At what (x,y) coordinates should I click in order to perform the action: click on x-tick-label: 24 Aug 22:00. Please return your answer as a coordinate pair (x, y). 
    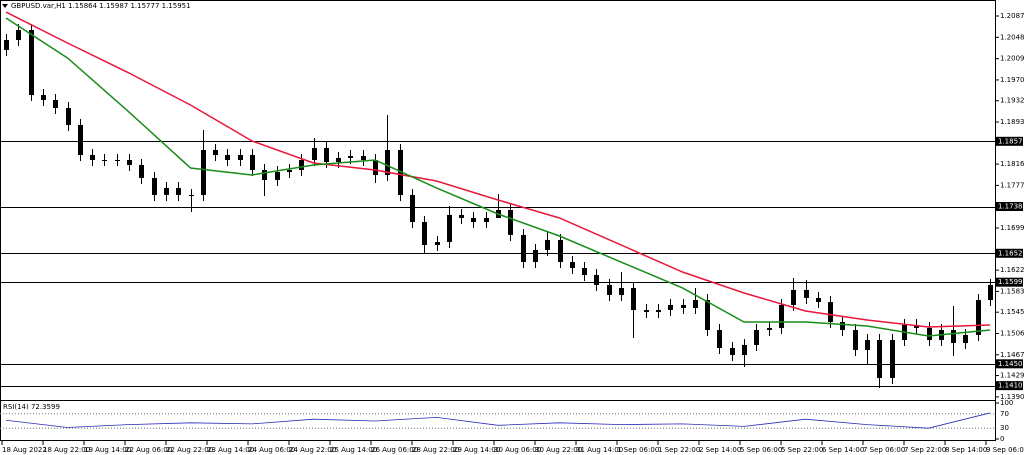
    Looking at the image, I should click on (312, 450).